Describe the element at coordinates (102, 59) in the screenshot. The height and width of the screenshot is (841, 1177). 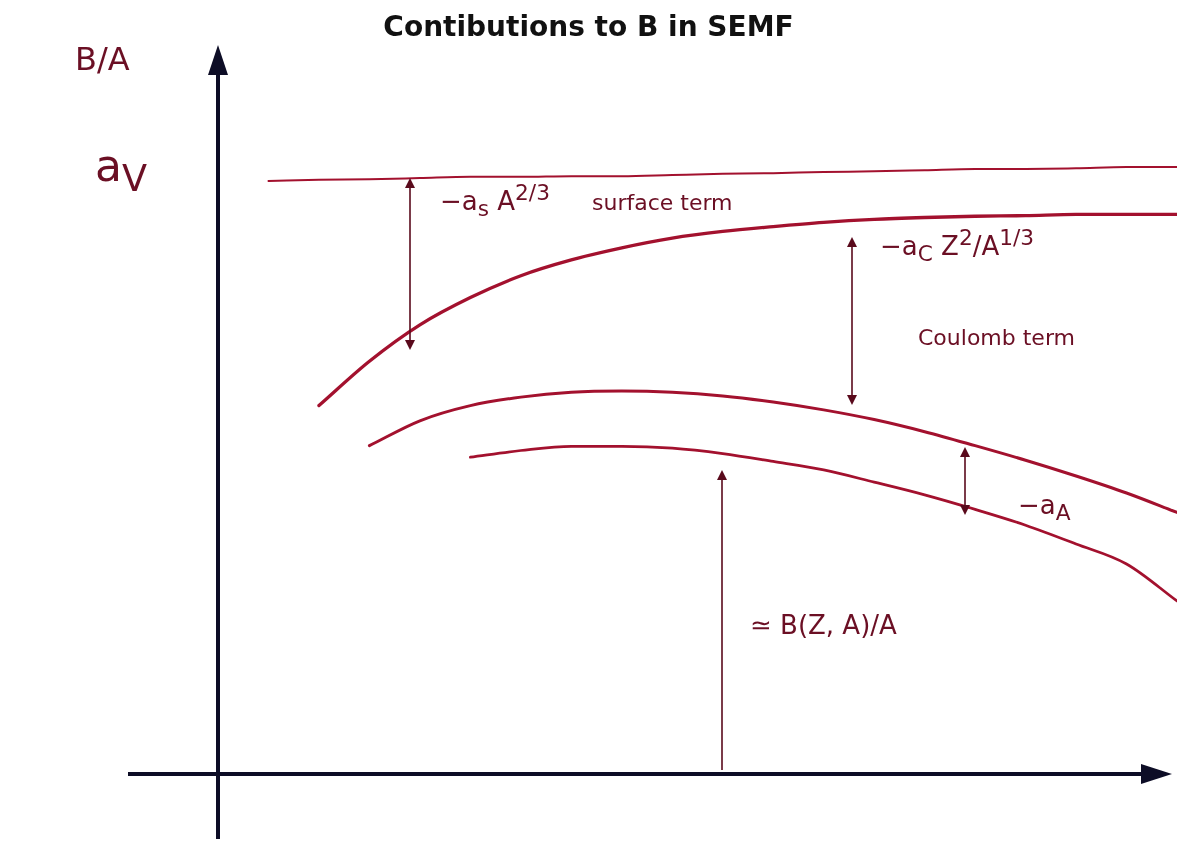
I see `y-axis-title: B/A` at that location.